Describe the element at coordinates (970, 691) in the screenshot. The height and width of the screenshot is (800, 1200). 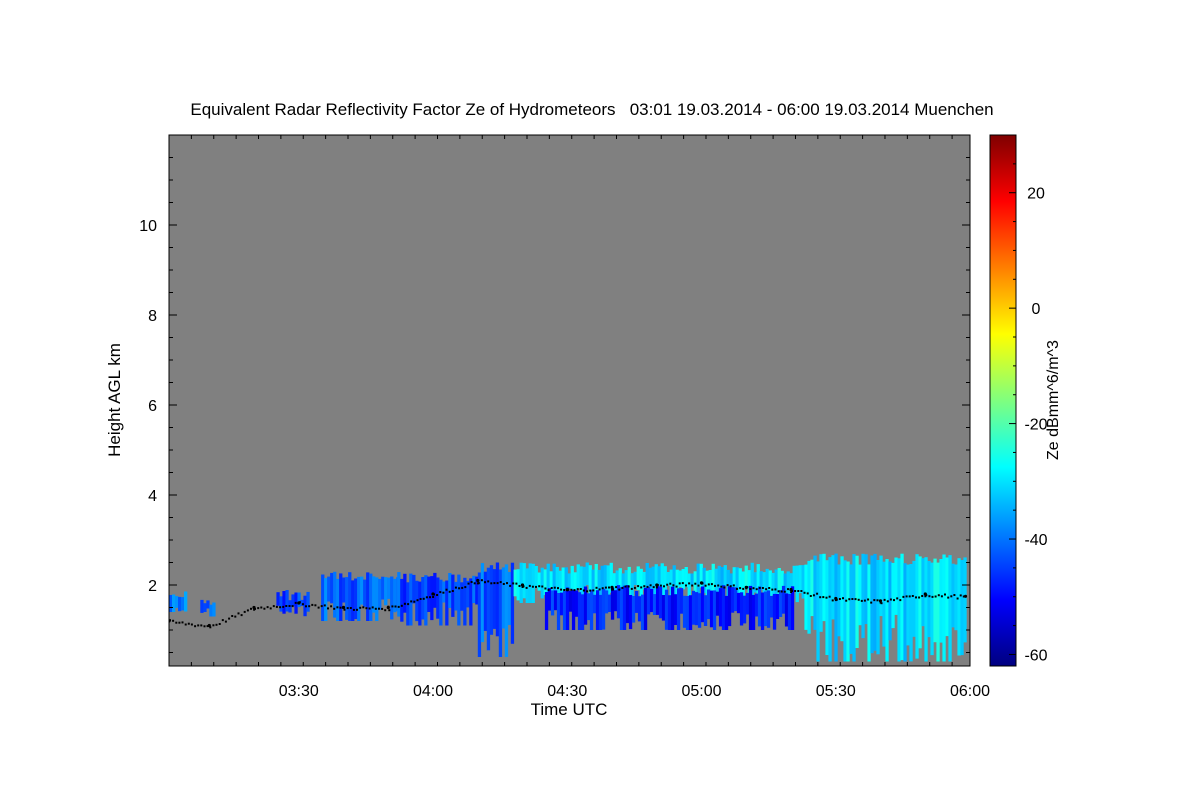
I see `x-tick-label: 06:00` at that location.